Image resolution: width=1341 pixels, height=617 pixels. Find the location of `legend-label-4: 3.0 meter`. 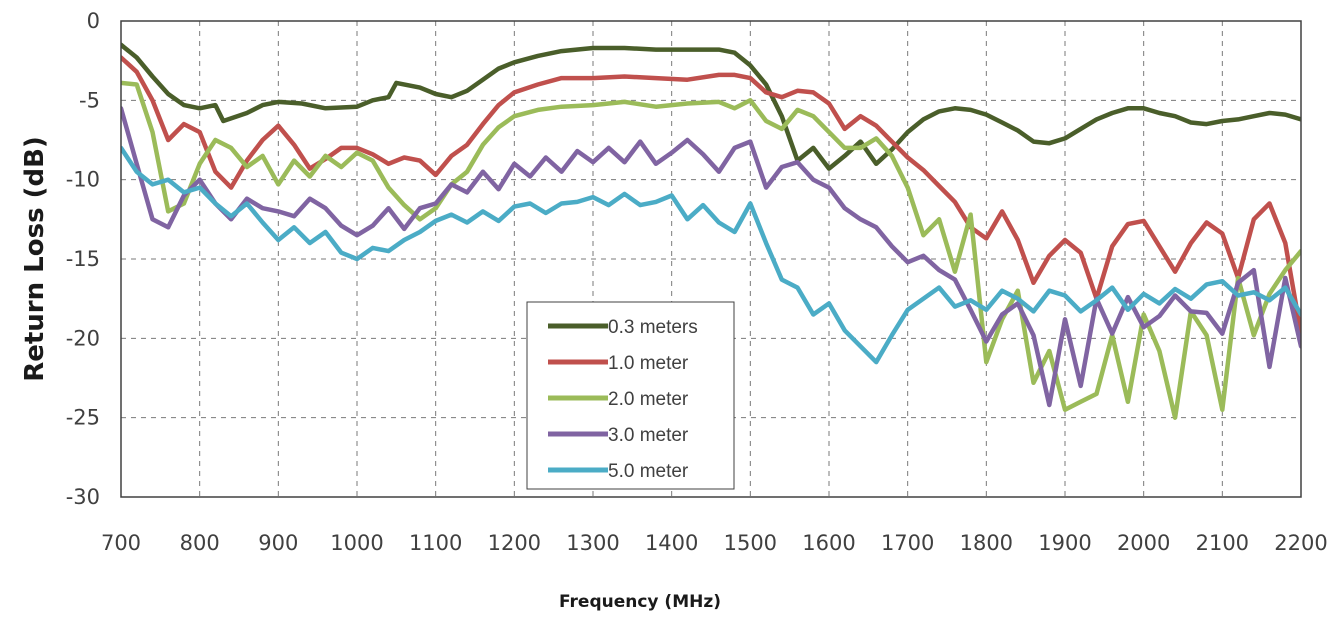

legend-label-4: 3.0 meter is located at coordinates (648, 435).